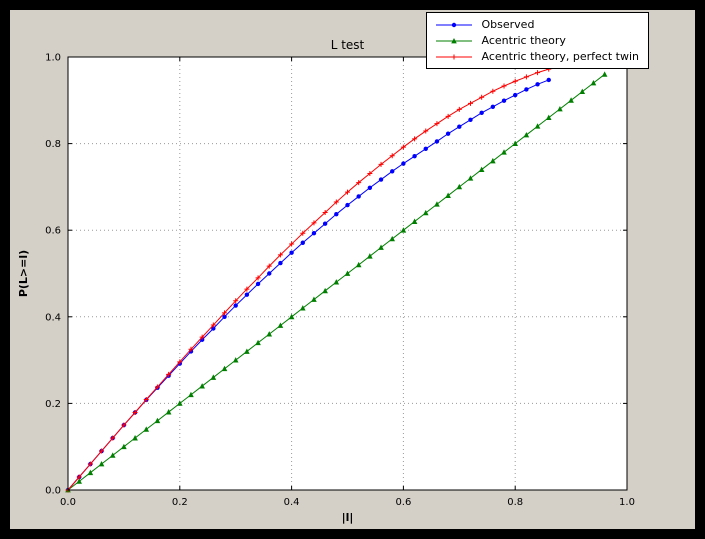  I want to click on y-tick-label: 1.0, so click(53, 58).